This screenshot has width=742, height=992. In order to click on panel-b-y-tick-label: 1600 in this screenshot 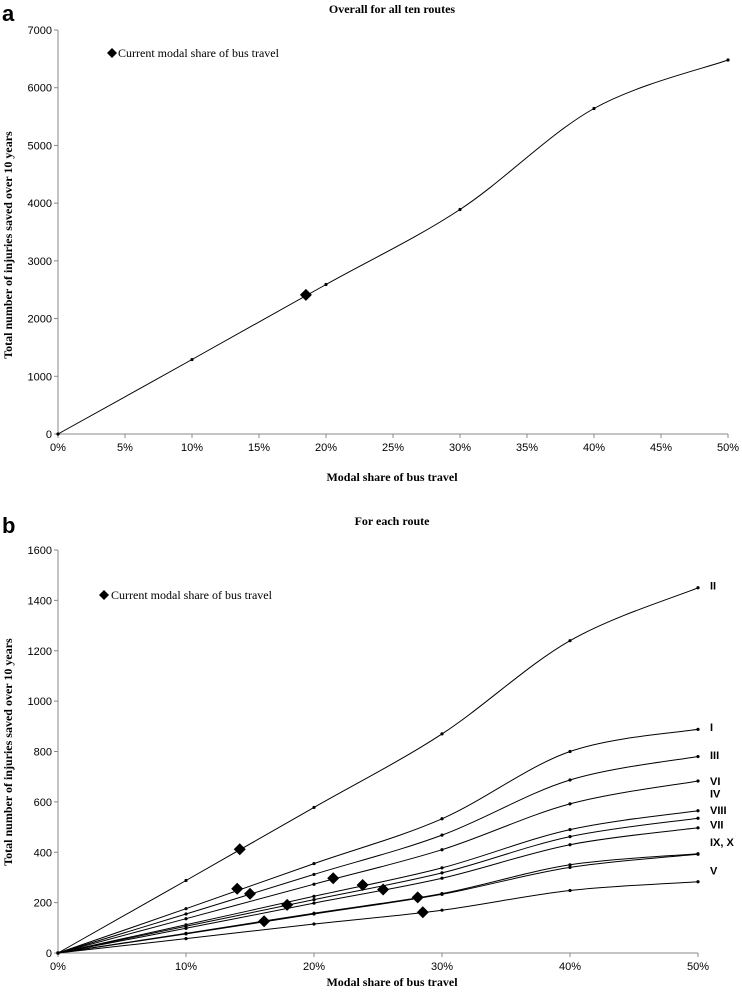, I will do `click(40, 551)`.